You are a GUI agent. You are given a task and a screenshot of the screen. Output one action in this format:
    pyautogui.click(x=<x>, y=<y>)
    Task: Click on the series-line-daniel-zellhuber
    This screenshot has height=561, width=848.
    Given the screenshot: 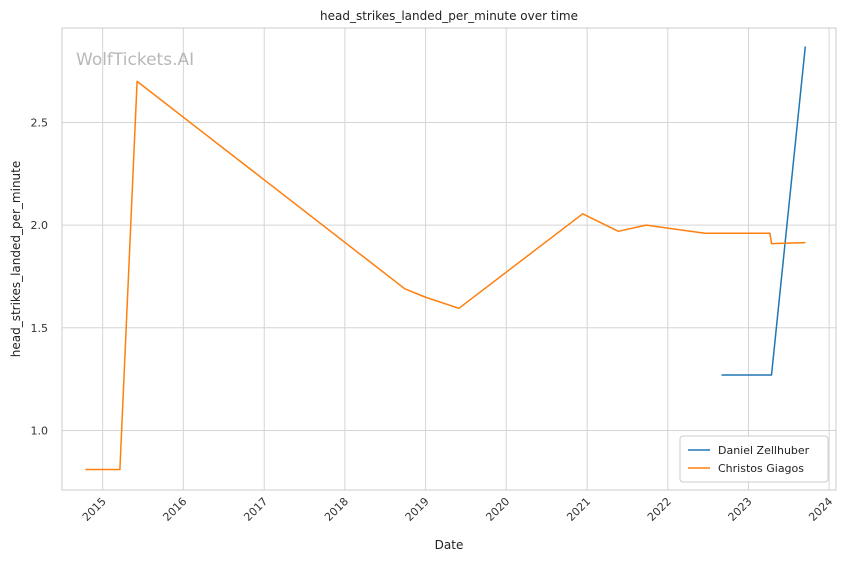 What is the action you would take?
    pyautogui.click(x=764, y=211)
    